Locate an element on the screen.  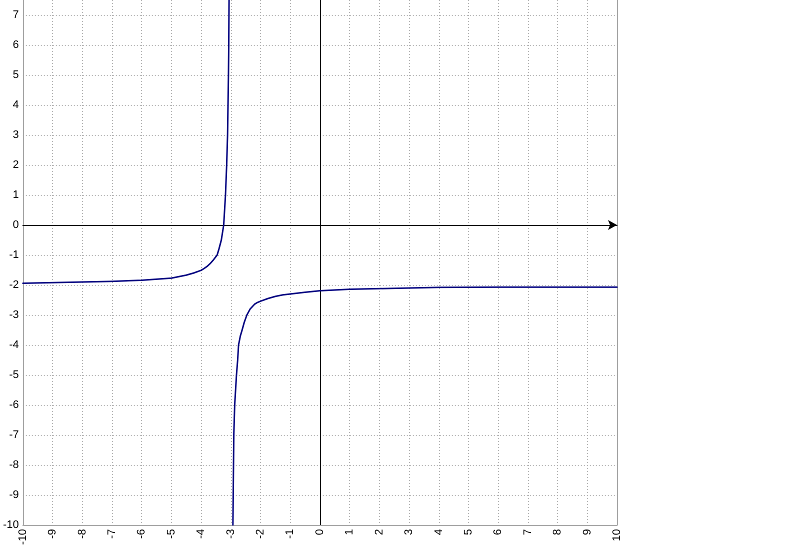
y-tick-label: -4 is located at coordinates (14, 345).